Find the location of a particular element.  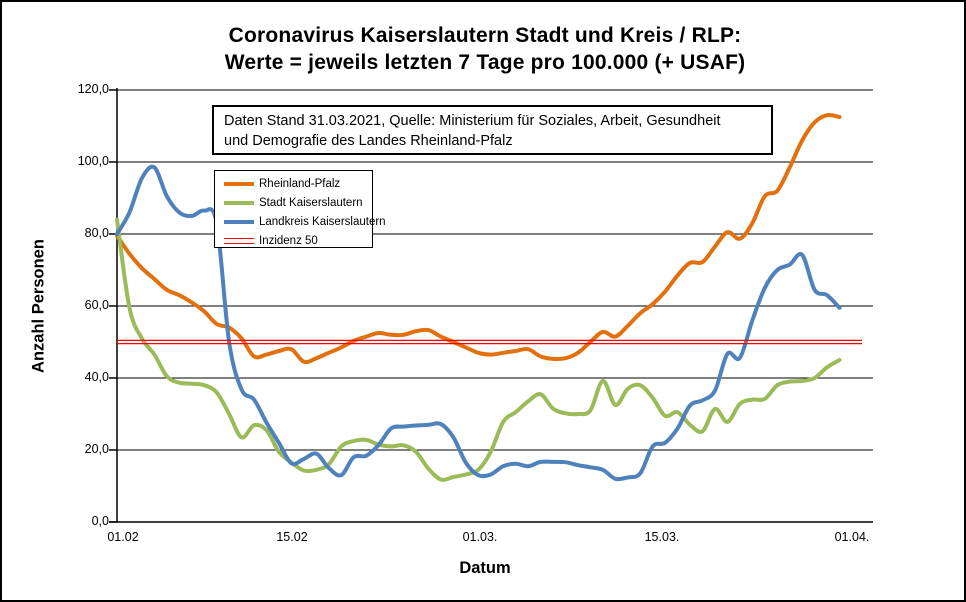

legend-item-inzidenz-50: Inzidenz 50 is located at coordinates (293, 240).